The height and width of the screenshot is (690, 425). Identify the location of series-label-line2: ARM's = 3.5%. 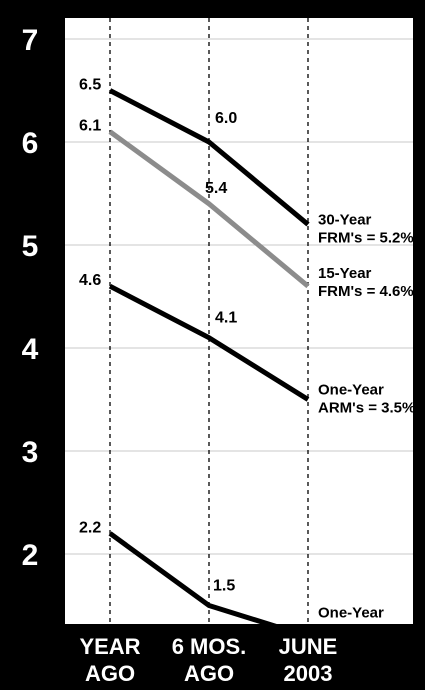
(366, 408).